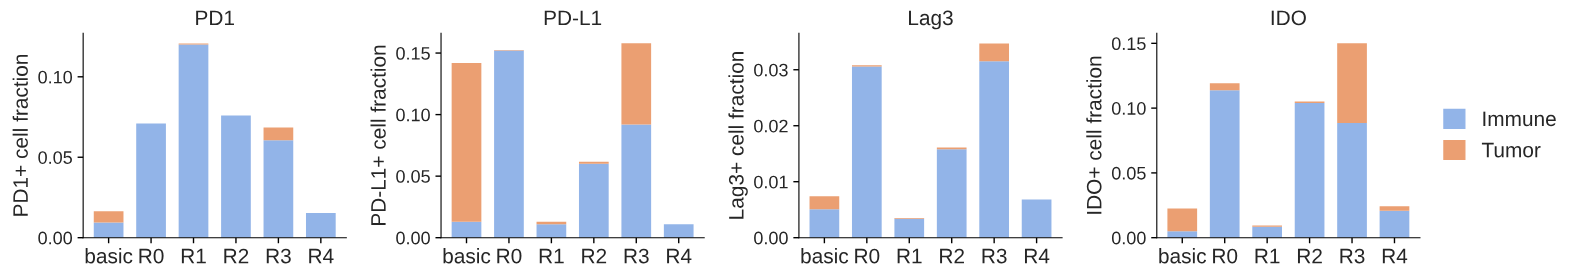 The image size is (1569, 278). I want to click on chart-title: PD1, so click(215, 18).